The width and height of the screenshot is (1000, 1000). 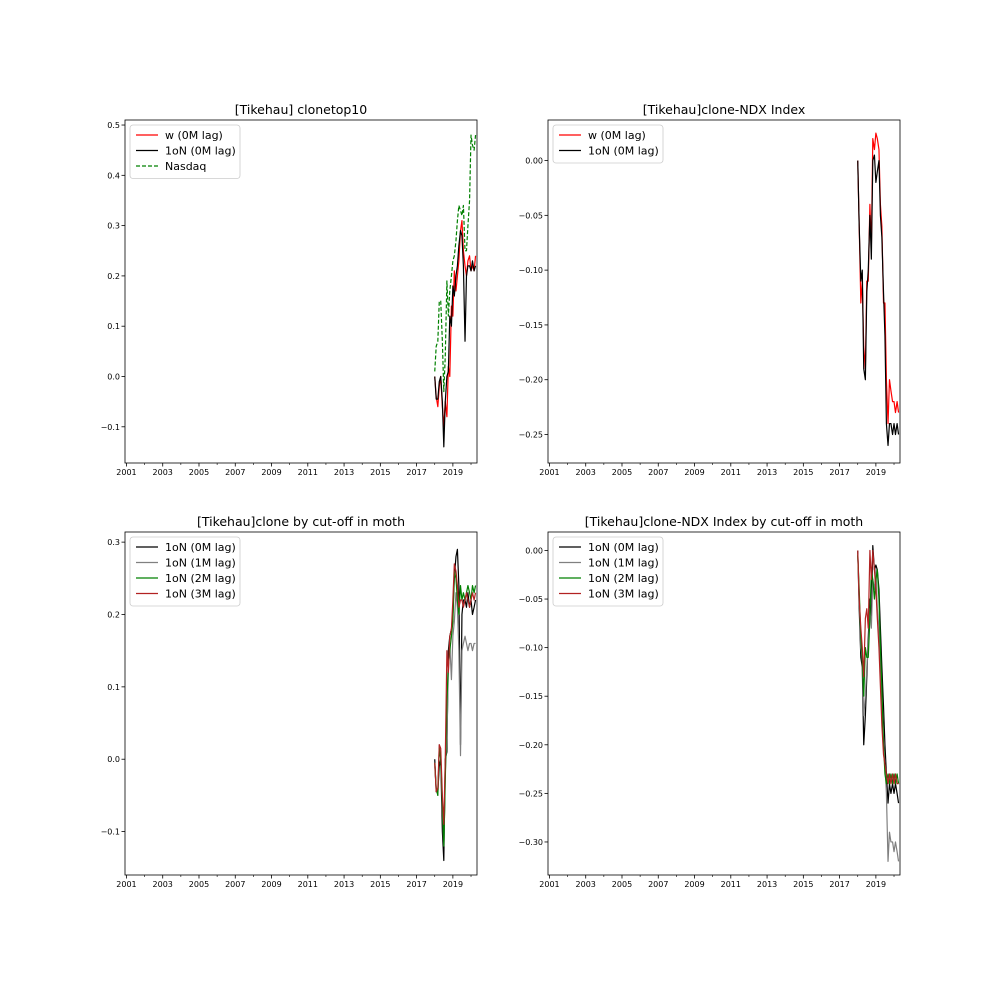 What do you see at coordinates (113, 125) in the screenshot?
I see `y-tick-label: 0.5` at bounding box center [113, 125].